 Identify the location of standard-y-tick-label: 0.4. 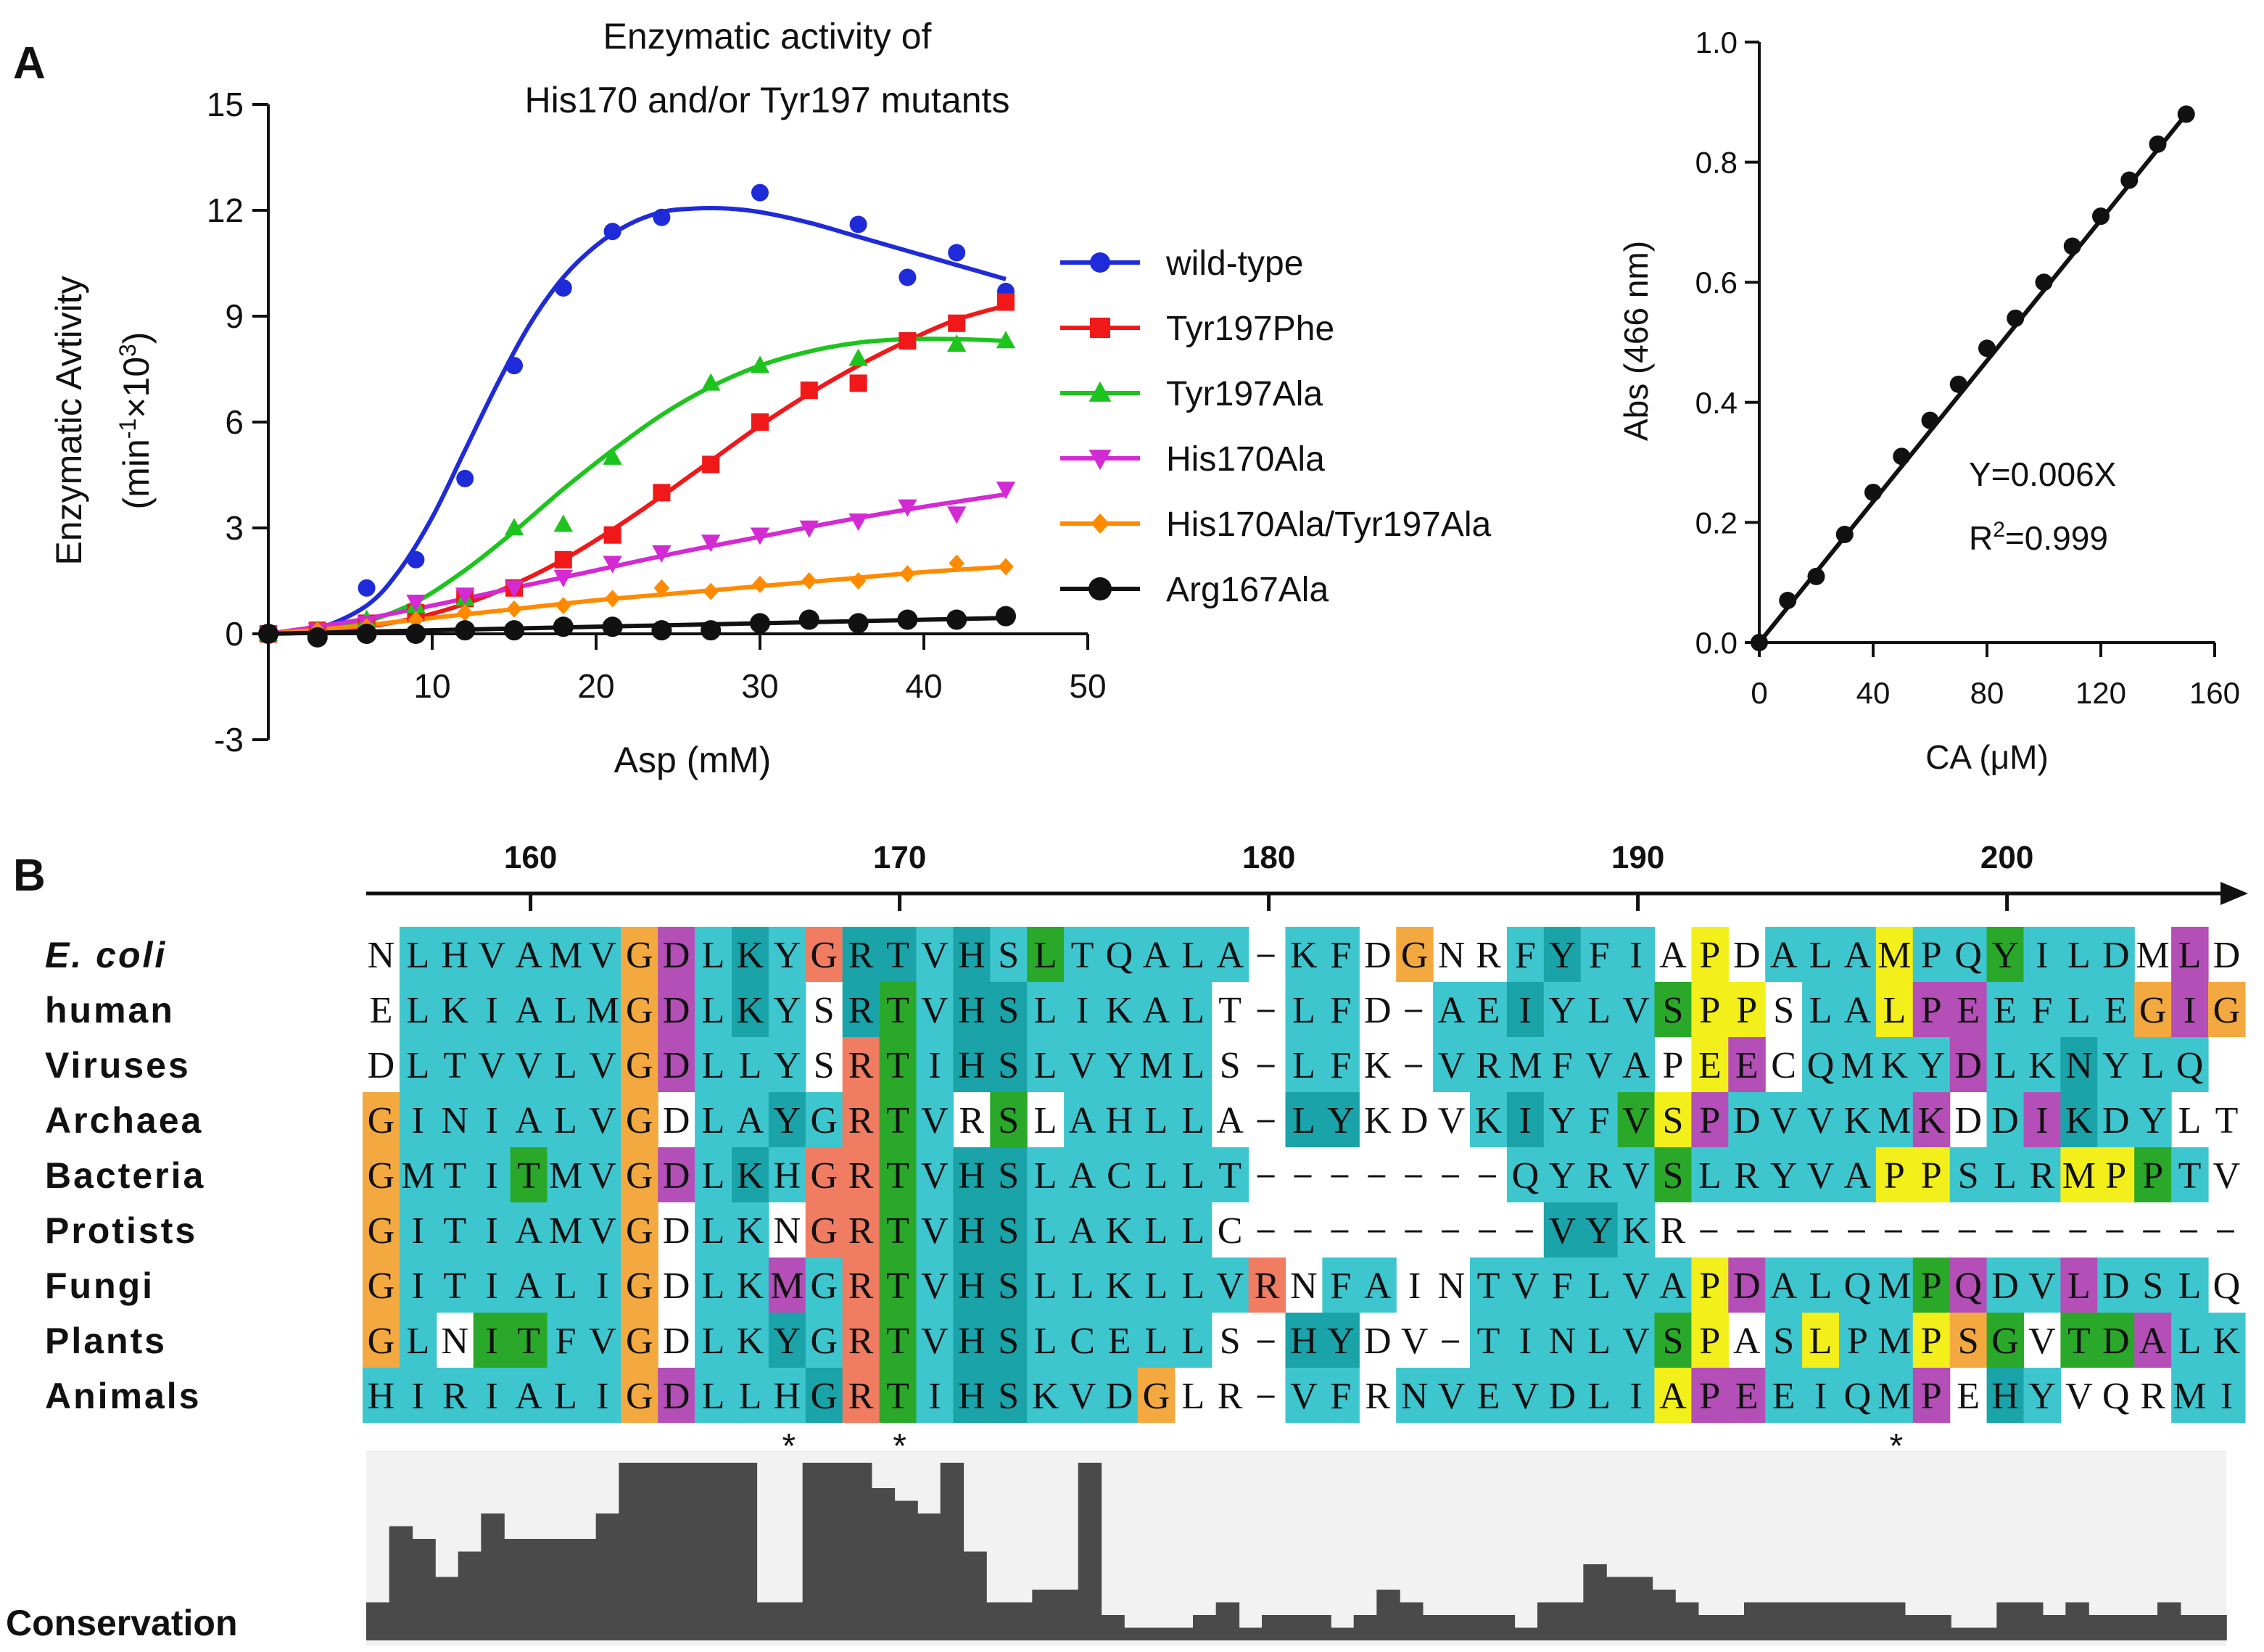
(1717, 403).